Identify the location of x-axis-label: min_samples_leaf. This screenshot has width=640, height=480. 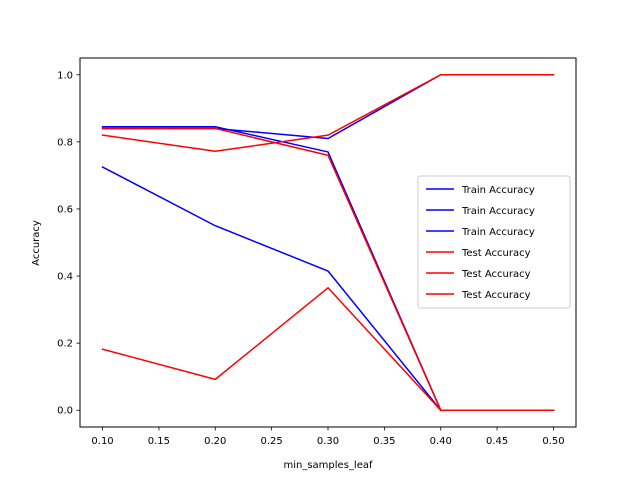
(327, 465).